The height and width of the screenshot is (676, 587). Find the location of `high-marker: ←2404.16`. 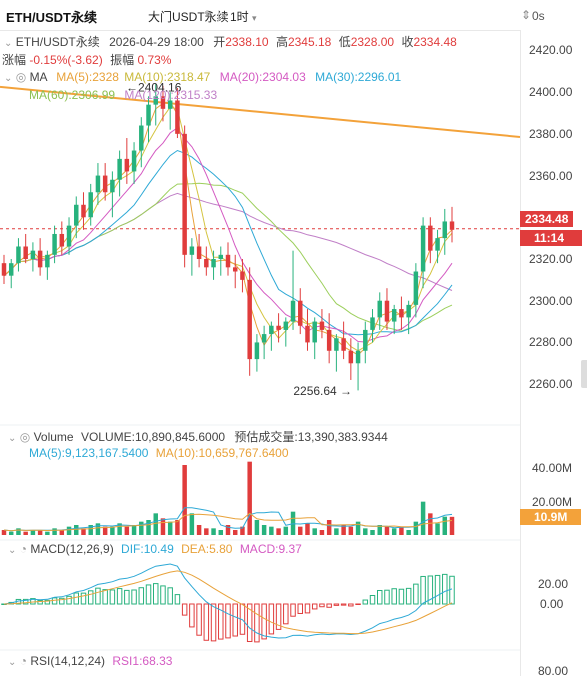

high-marker: ←2404.16 is located at coordinates (154, 87).